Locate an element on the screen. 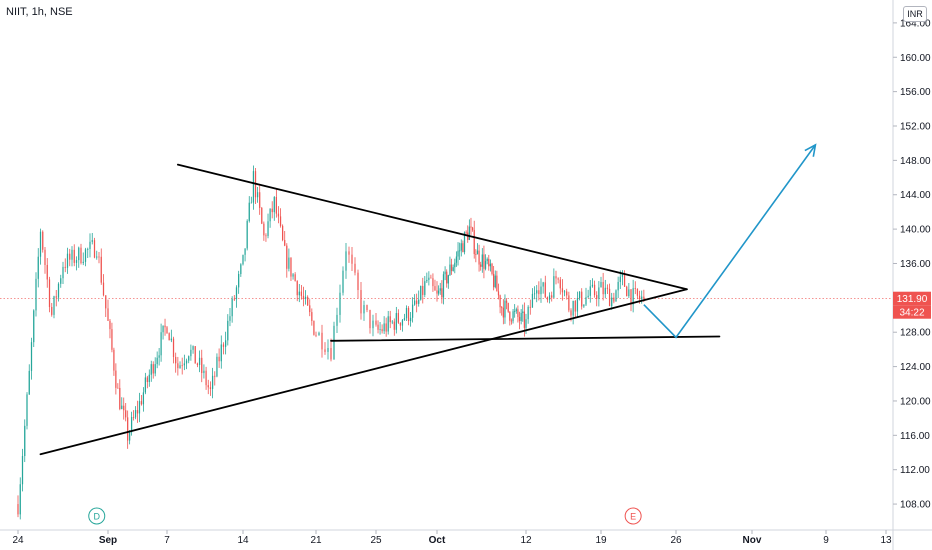 The height and width of the screenshot is (550, 932). event-marker: E is located at coordinates (633, 516).